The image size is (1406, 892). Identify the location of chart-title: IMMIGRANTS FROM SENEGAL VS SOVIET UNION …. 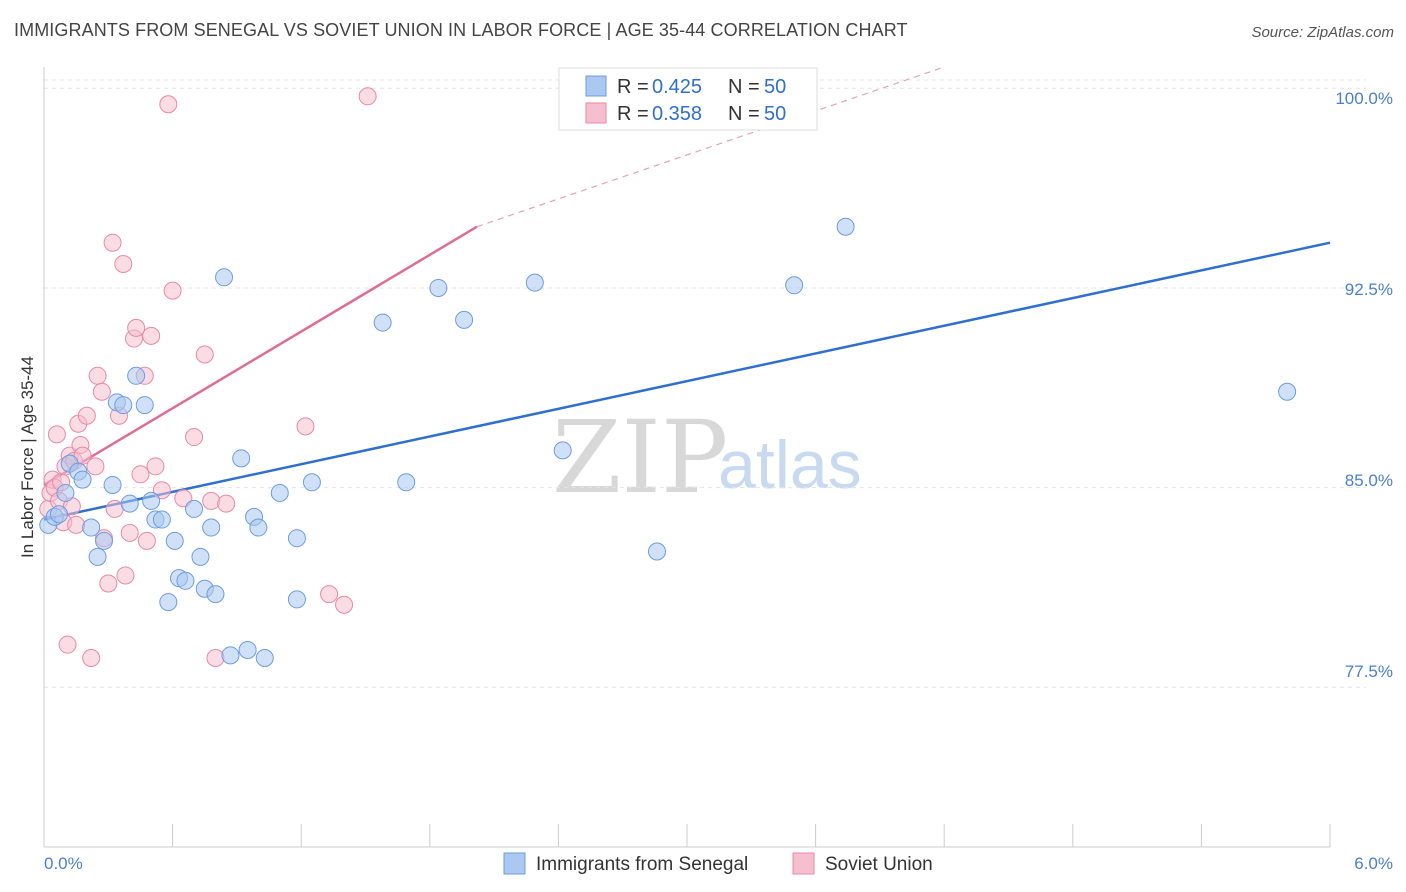
(461, 30).